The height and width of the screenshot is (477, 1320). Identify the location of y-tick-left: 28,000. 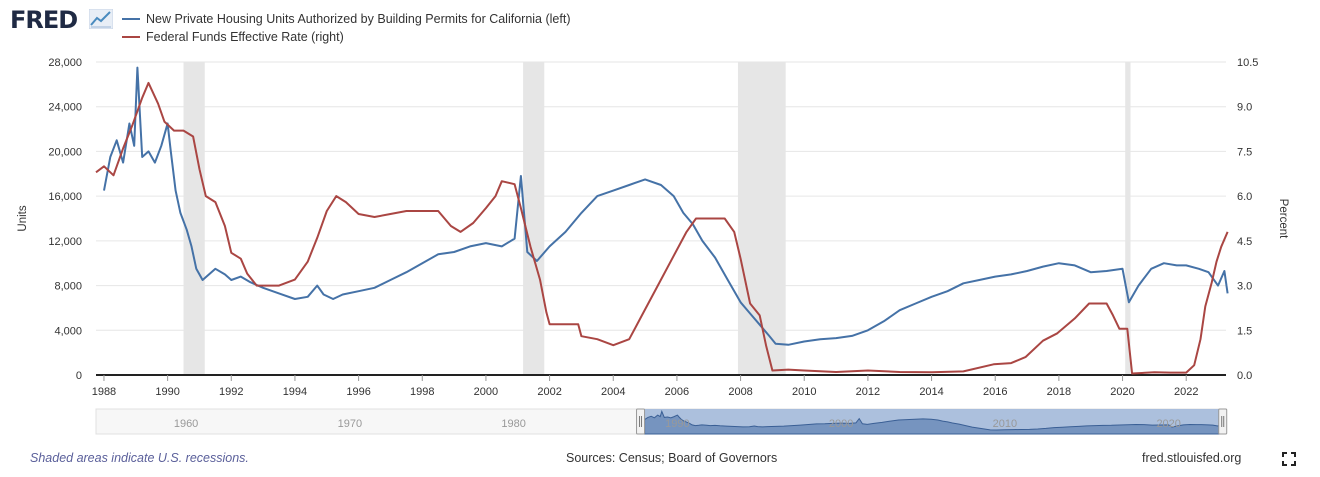
(65, 63).